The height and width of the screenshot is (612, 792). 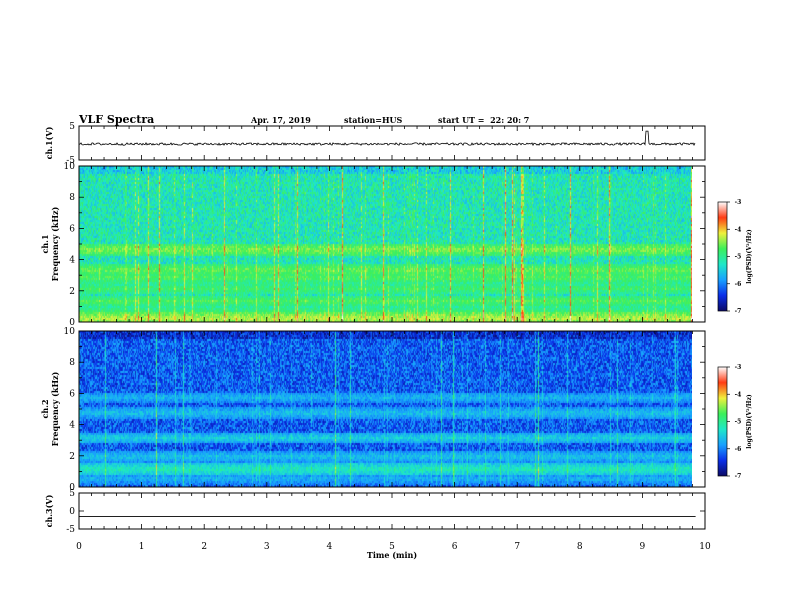 What do you see at coordinates (705, 547) in the screenshot?
I see `x-tick-label: 10` at bounding box center [705, 547].